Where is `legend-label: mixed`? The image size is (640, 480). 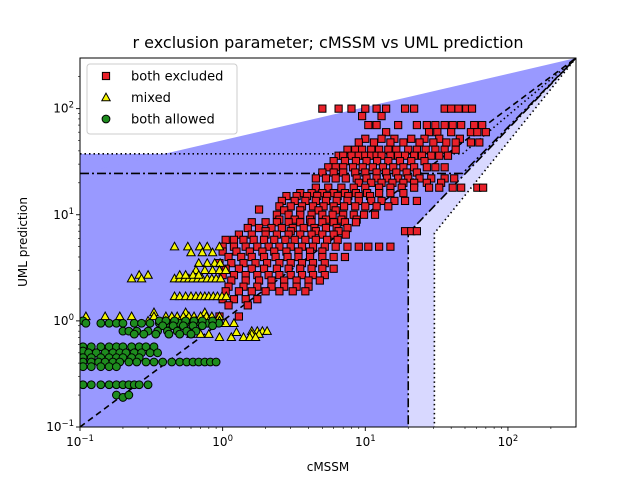 legend-label: mixed is located at coordinates (151, 98).